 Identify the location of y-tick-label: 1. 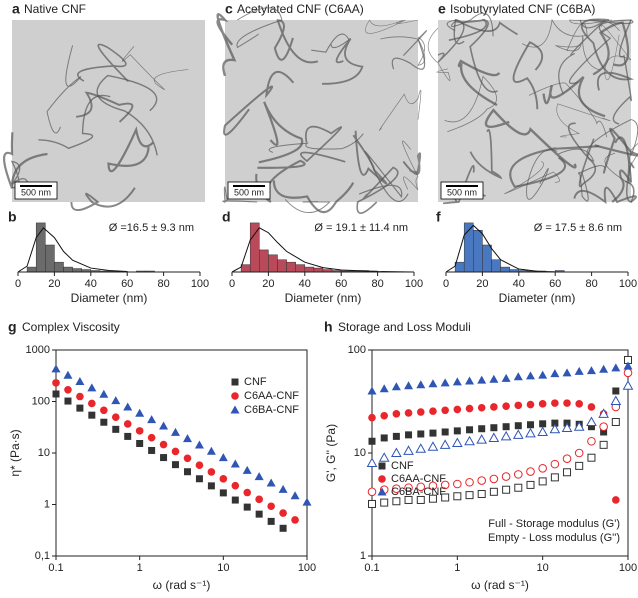
(363, 556).